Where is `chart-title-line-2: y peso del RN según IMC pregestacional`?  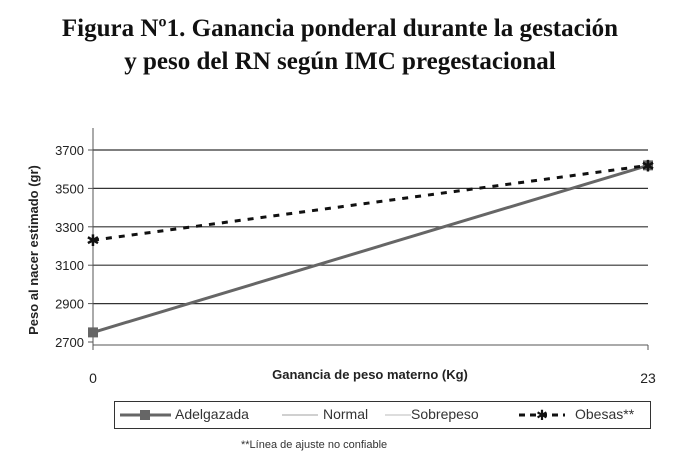
chart-title-line-2: y peso del RN según IMC pregestacional is located at coordinates (340, 61).